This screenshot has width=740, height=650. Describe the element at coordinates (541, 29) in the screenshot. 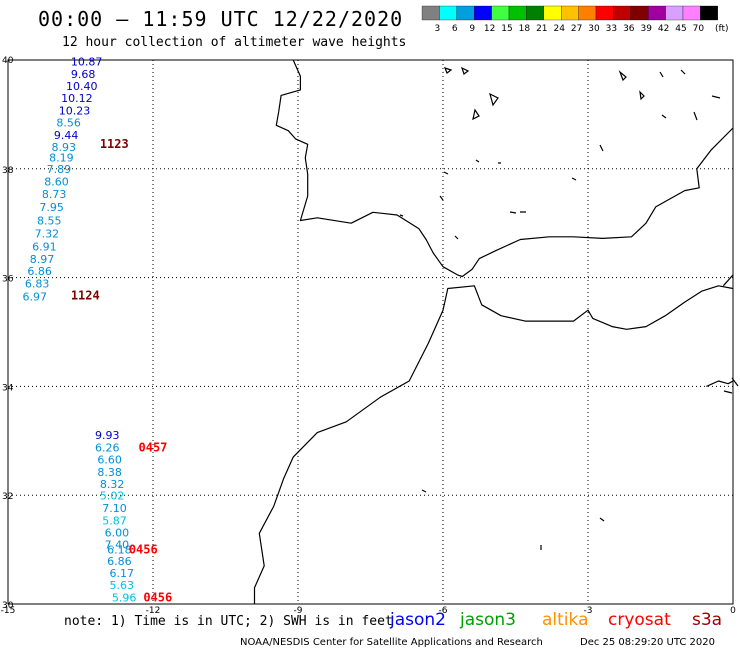

I see `color-bin-label: 21` at that location.